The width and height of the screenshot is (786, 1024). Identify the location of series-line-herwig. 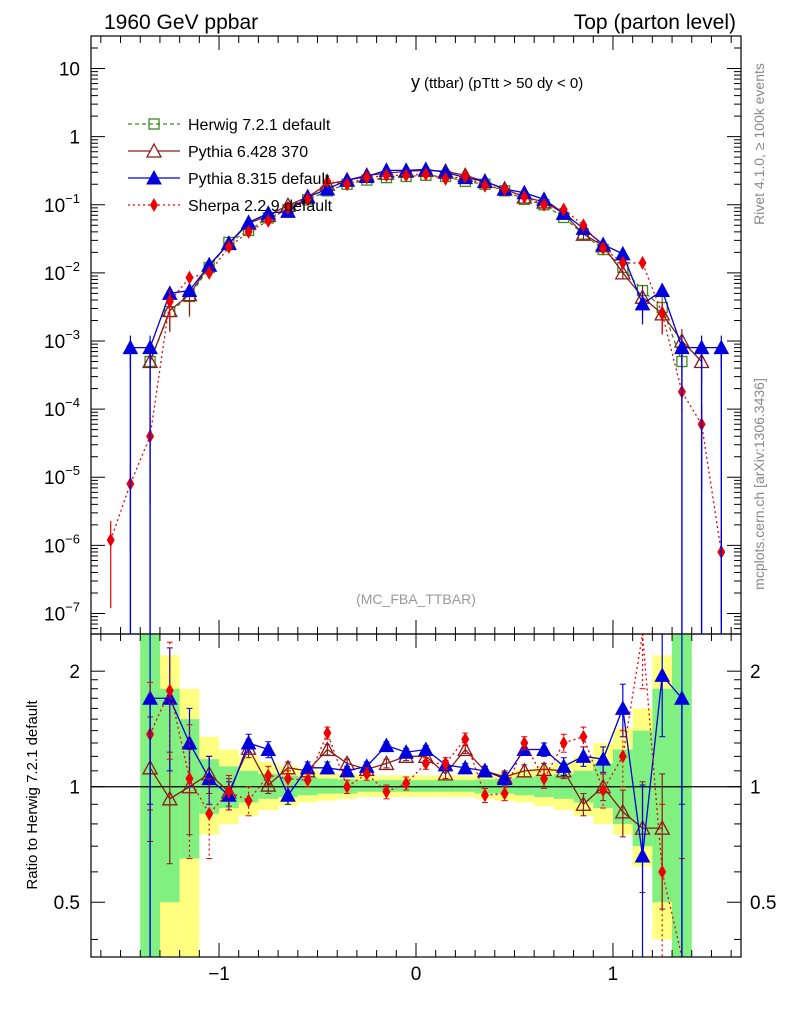
(416, 268).